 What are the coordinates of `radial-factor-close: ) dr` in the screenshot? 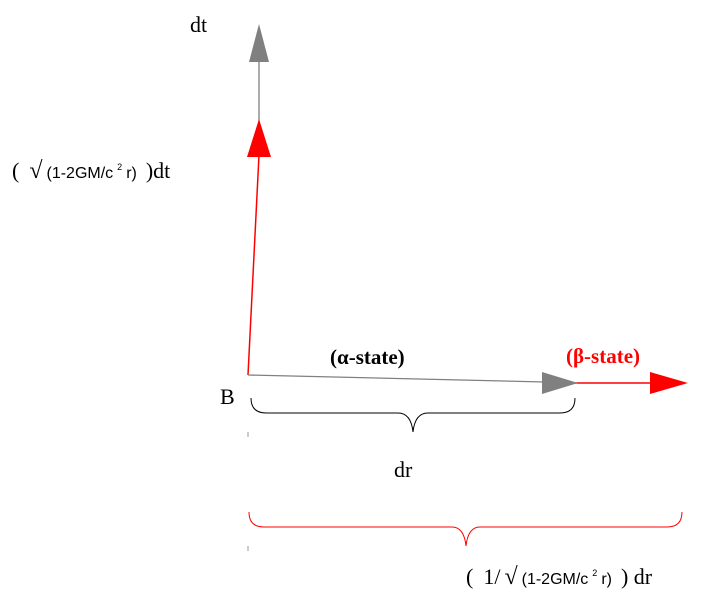 It's located at (637, 576).